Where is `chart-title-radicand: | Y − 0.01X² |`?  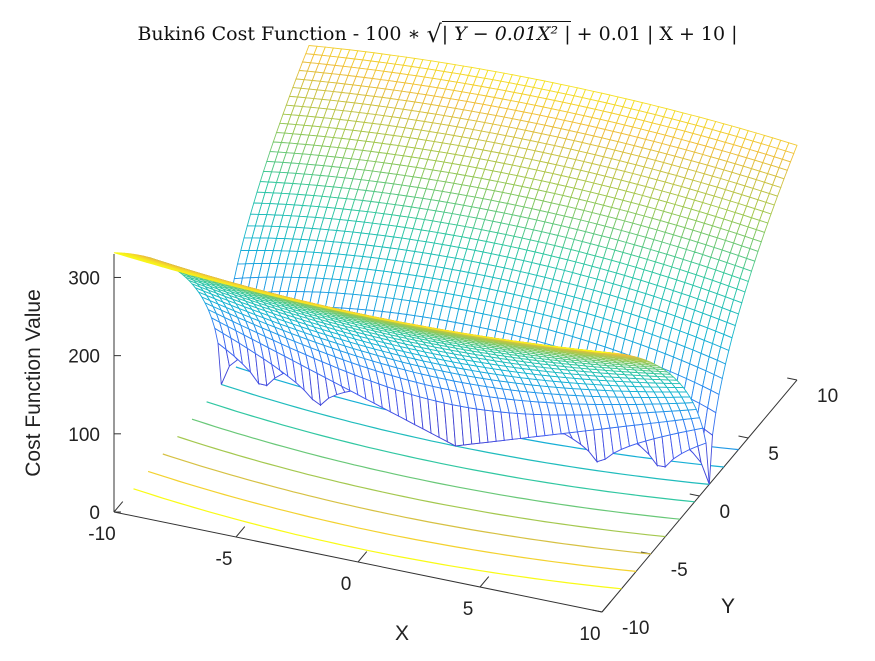 chart-title-radicand: | Y − 0.01X² | is located at coordinates (506, 33).